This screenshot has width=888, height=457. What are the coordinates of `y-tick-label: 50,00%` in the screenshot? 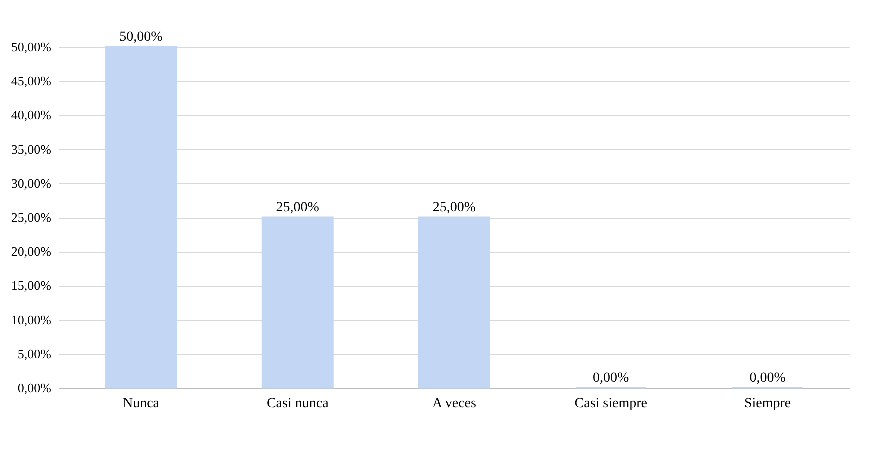 It's located at (31, 47).